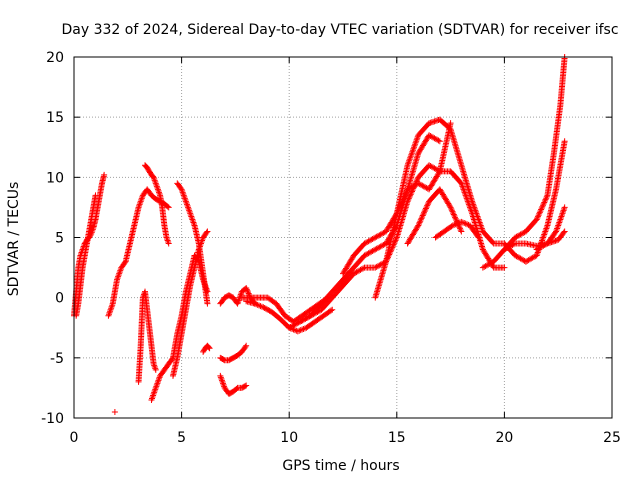 This screenshot has width=640, height=480. What do you see at coordinates (345, 438) in the screenshot?
I see `x-tick-labels: 0 5 10 15 20 25` at bounding box center [345, 438].